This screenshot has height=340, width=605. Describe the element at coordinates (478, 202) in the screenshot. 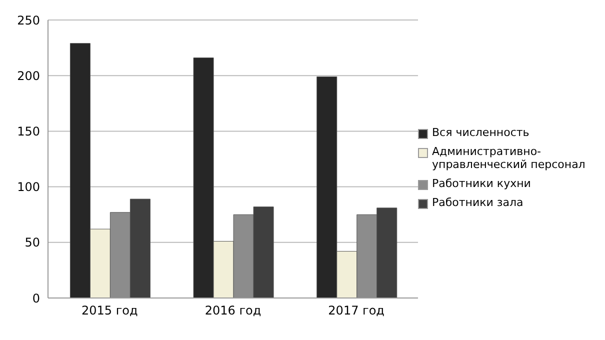

I see `legend-label: Работники зала` at that location.